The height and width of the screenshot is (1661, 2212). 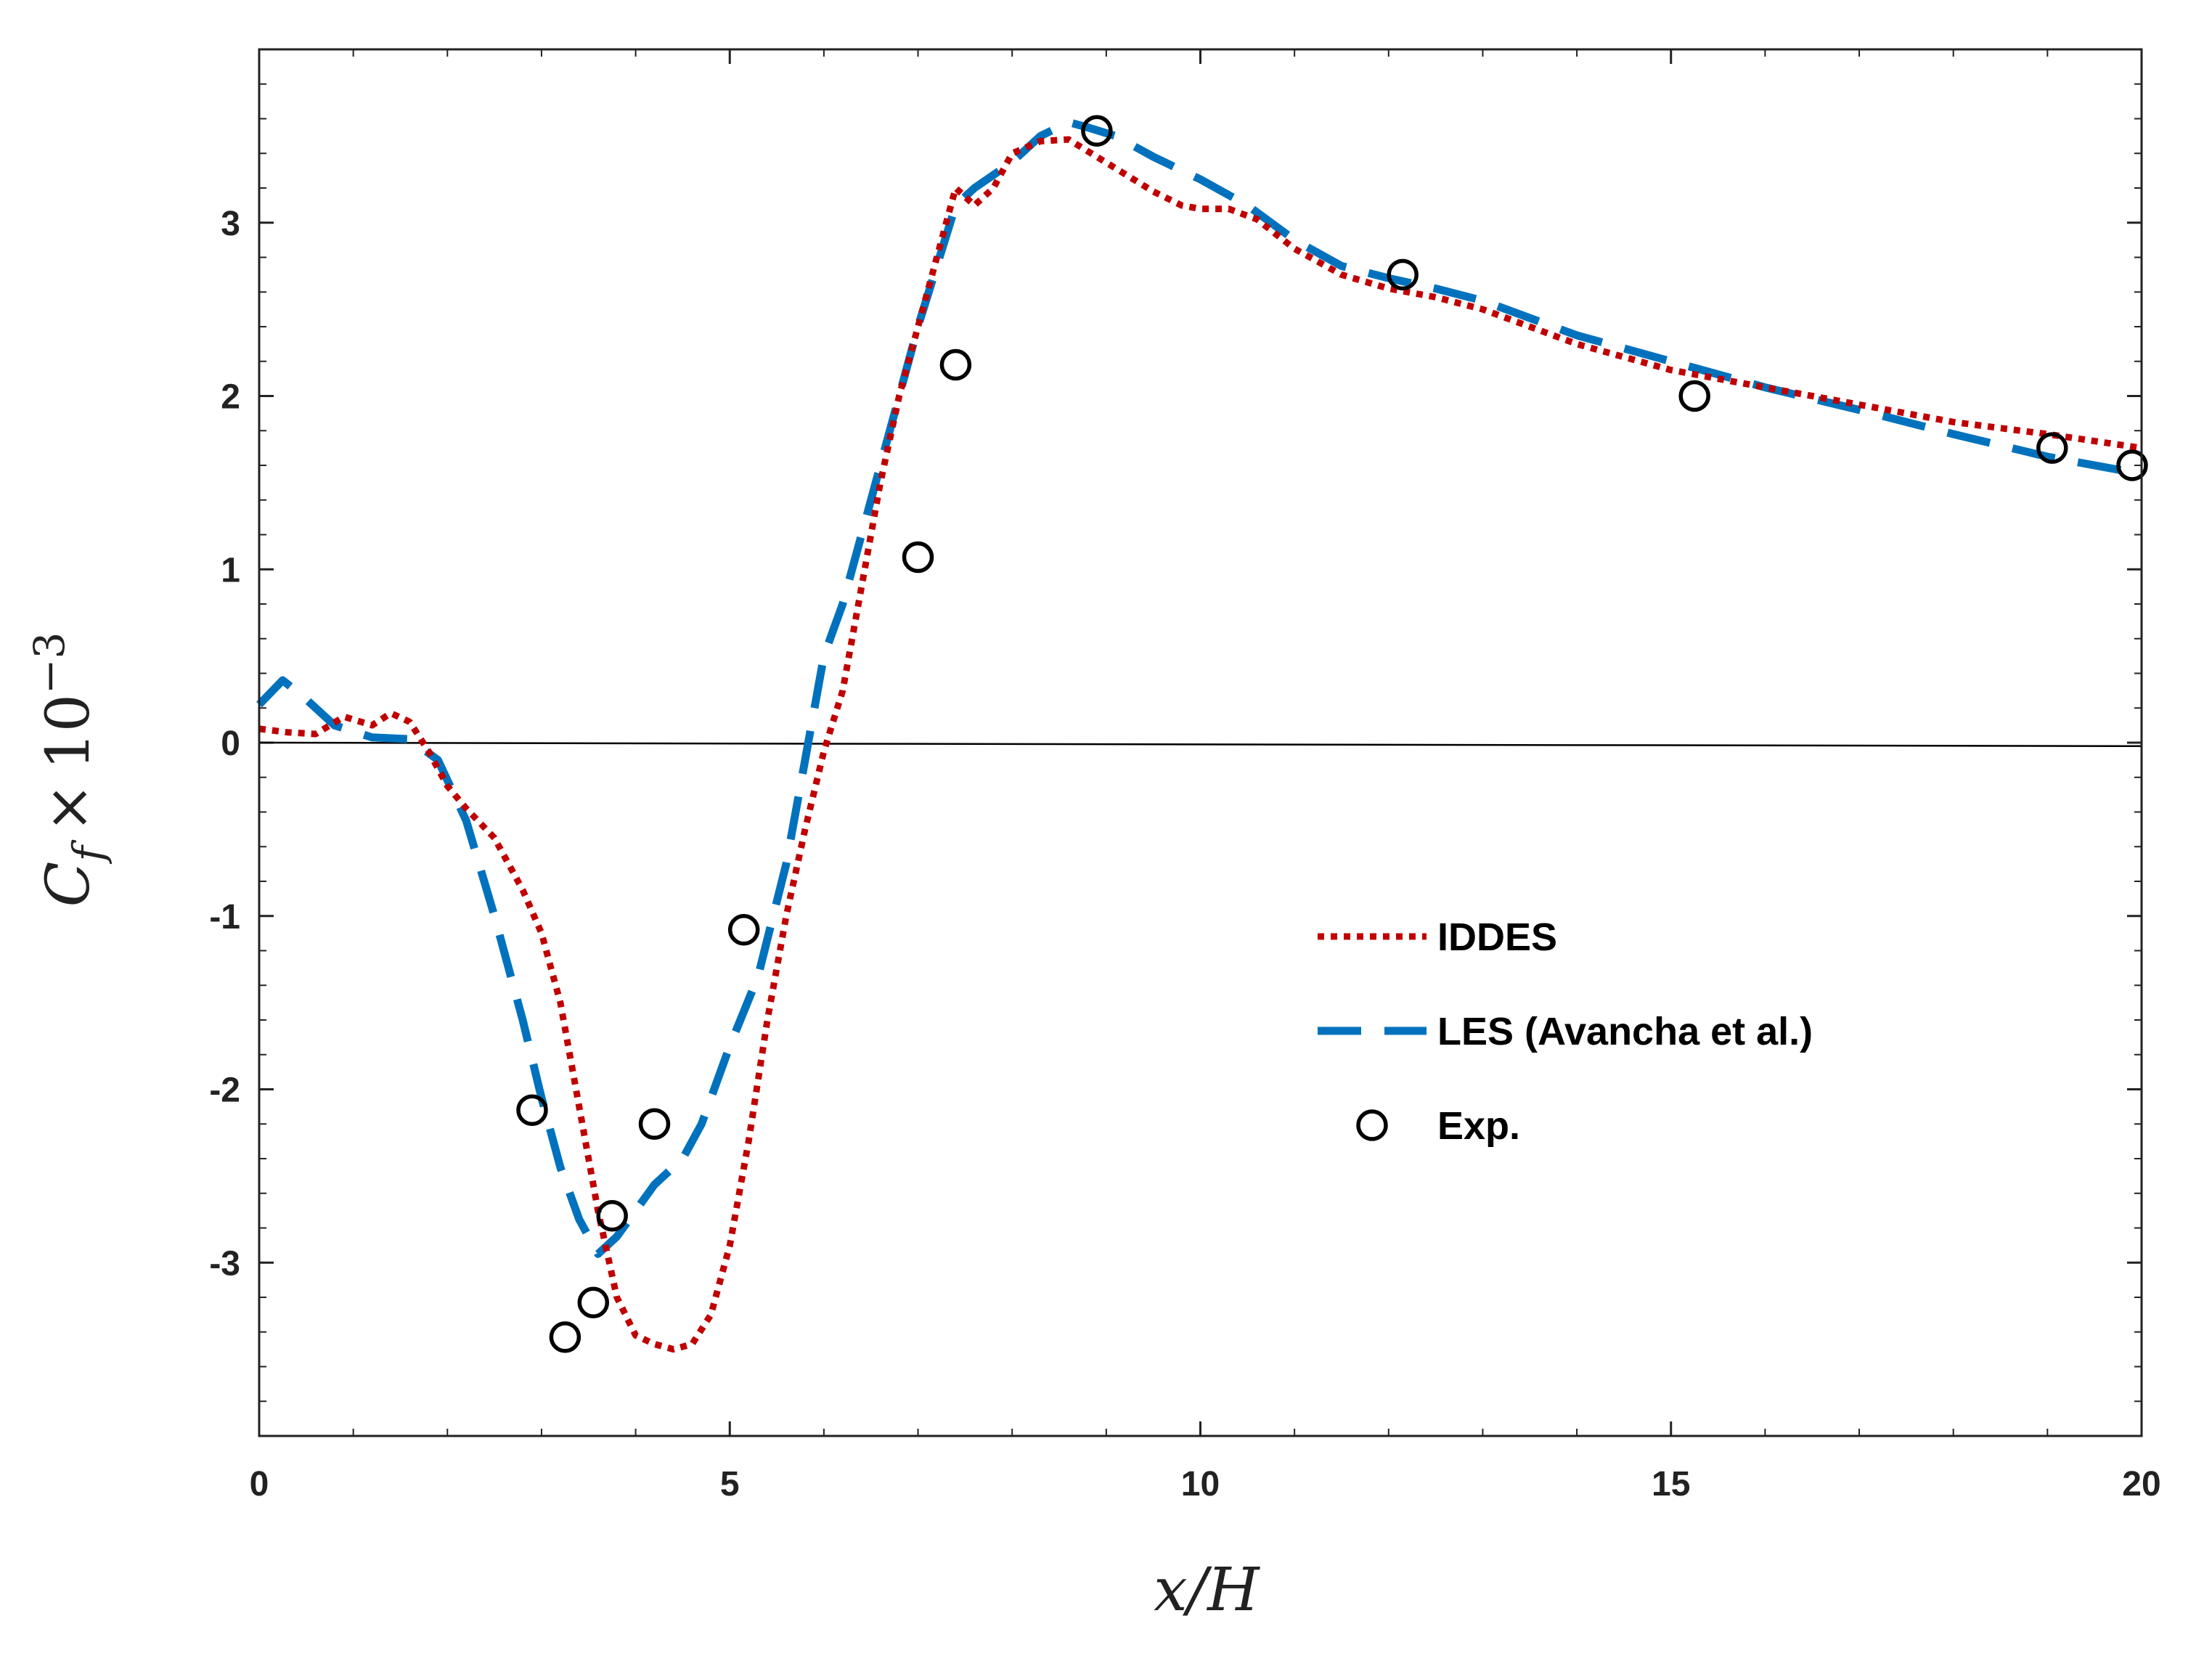 I want to click on y-label-base: 10, so click(x=68, y=732).